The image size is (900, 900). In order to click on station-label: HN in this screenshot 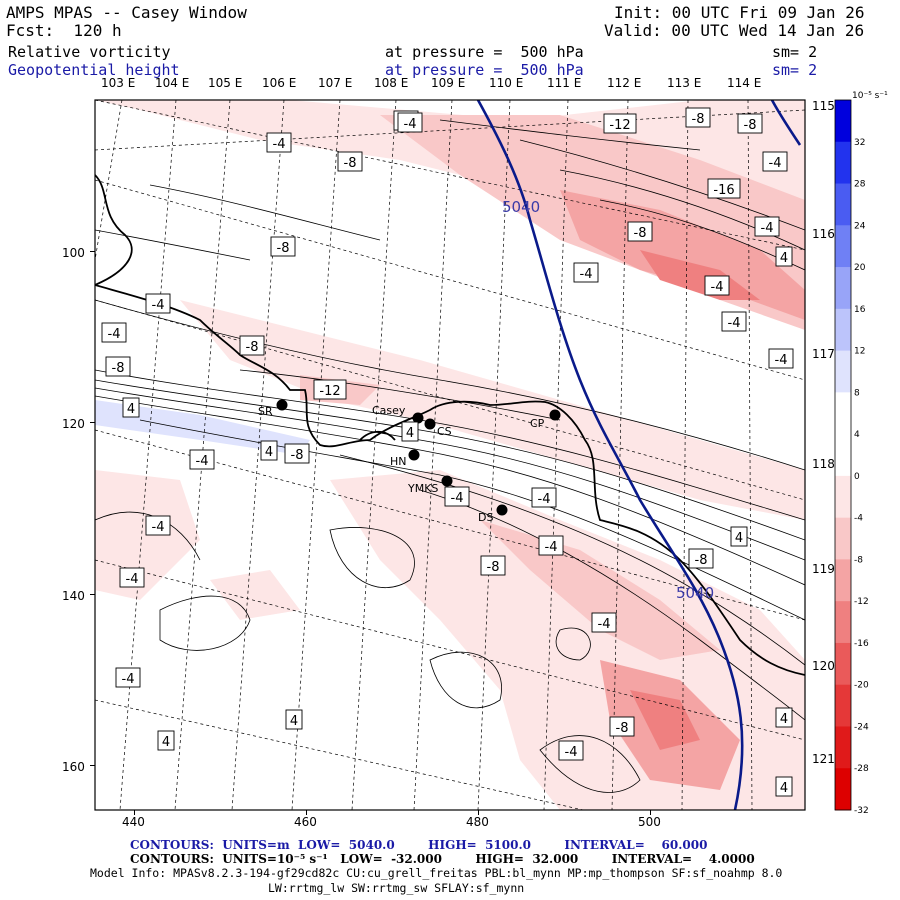, I will do `click(398, 461)`.